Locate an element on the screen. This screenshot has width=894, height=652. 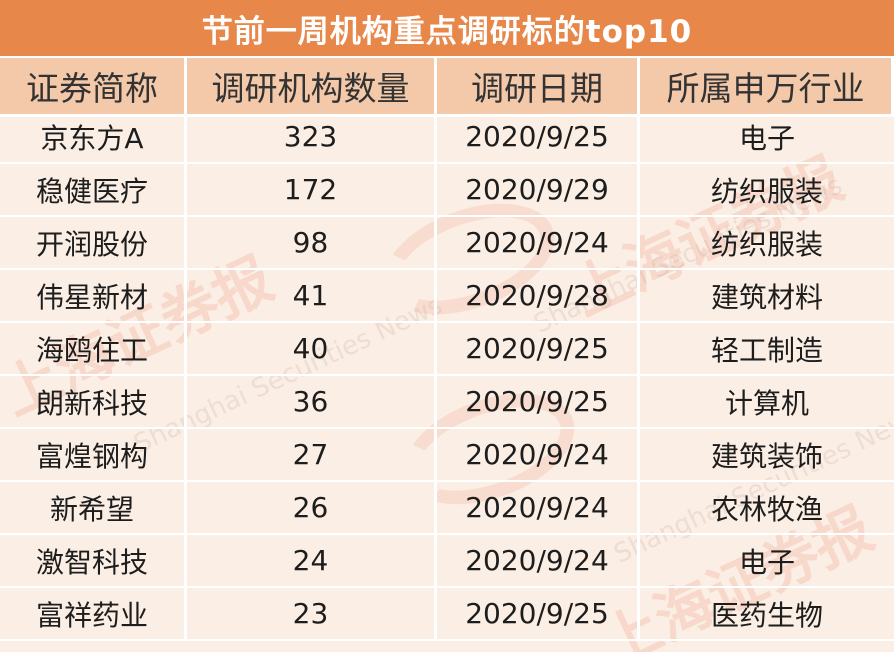
table-cell: 323 is located at coordinates (312, 137).